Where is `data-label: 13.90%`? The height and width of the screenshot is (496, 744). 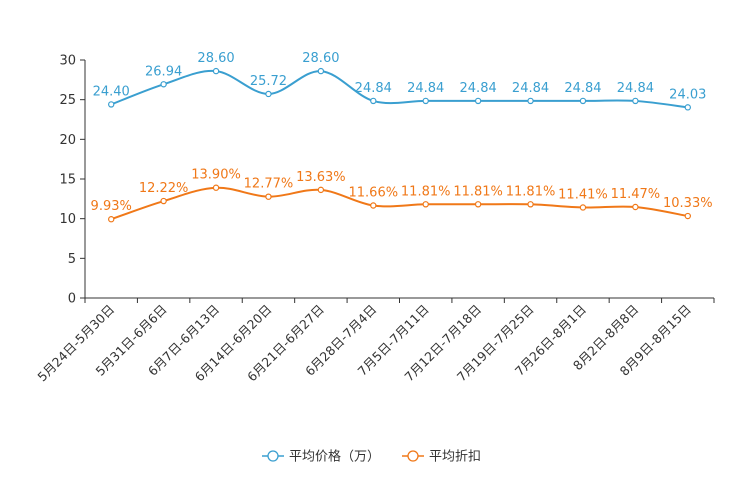
data-label: 13.90% is located at coordinates (216, 175).